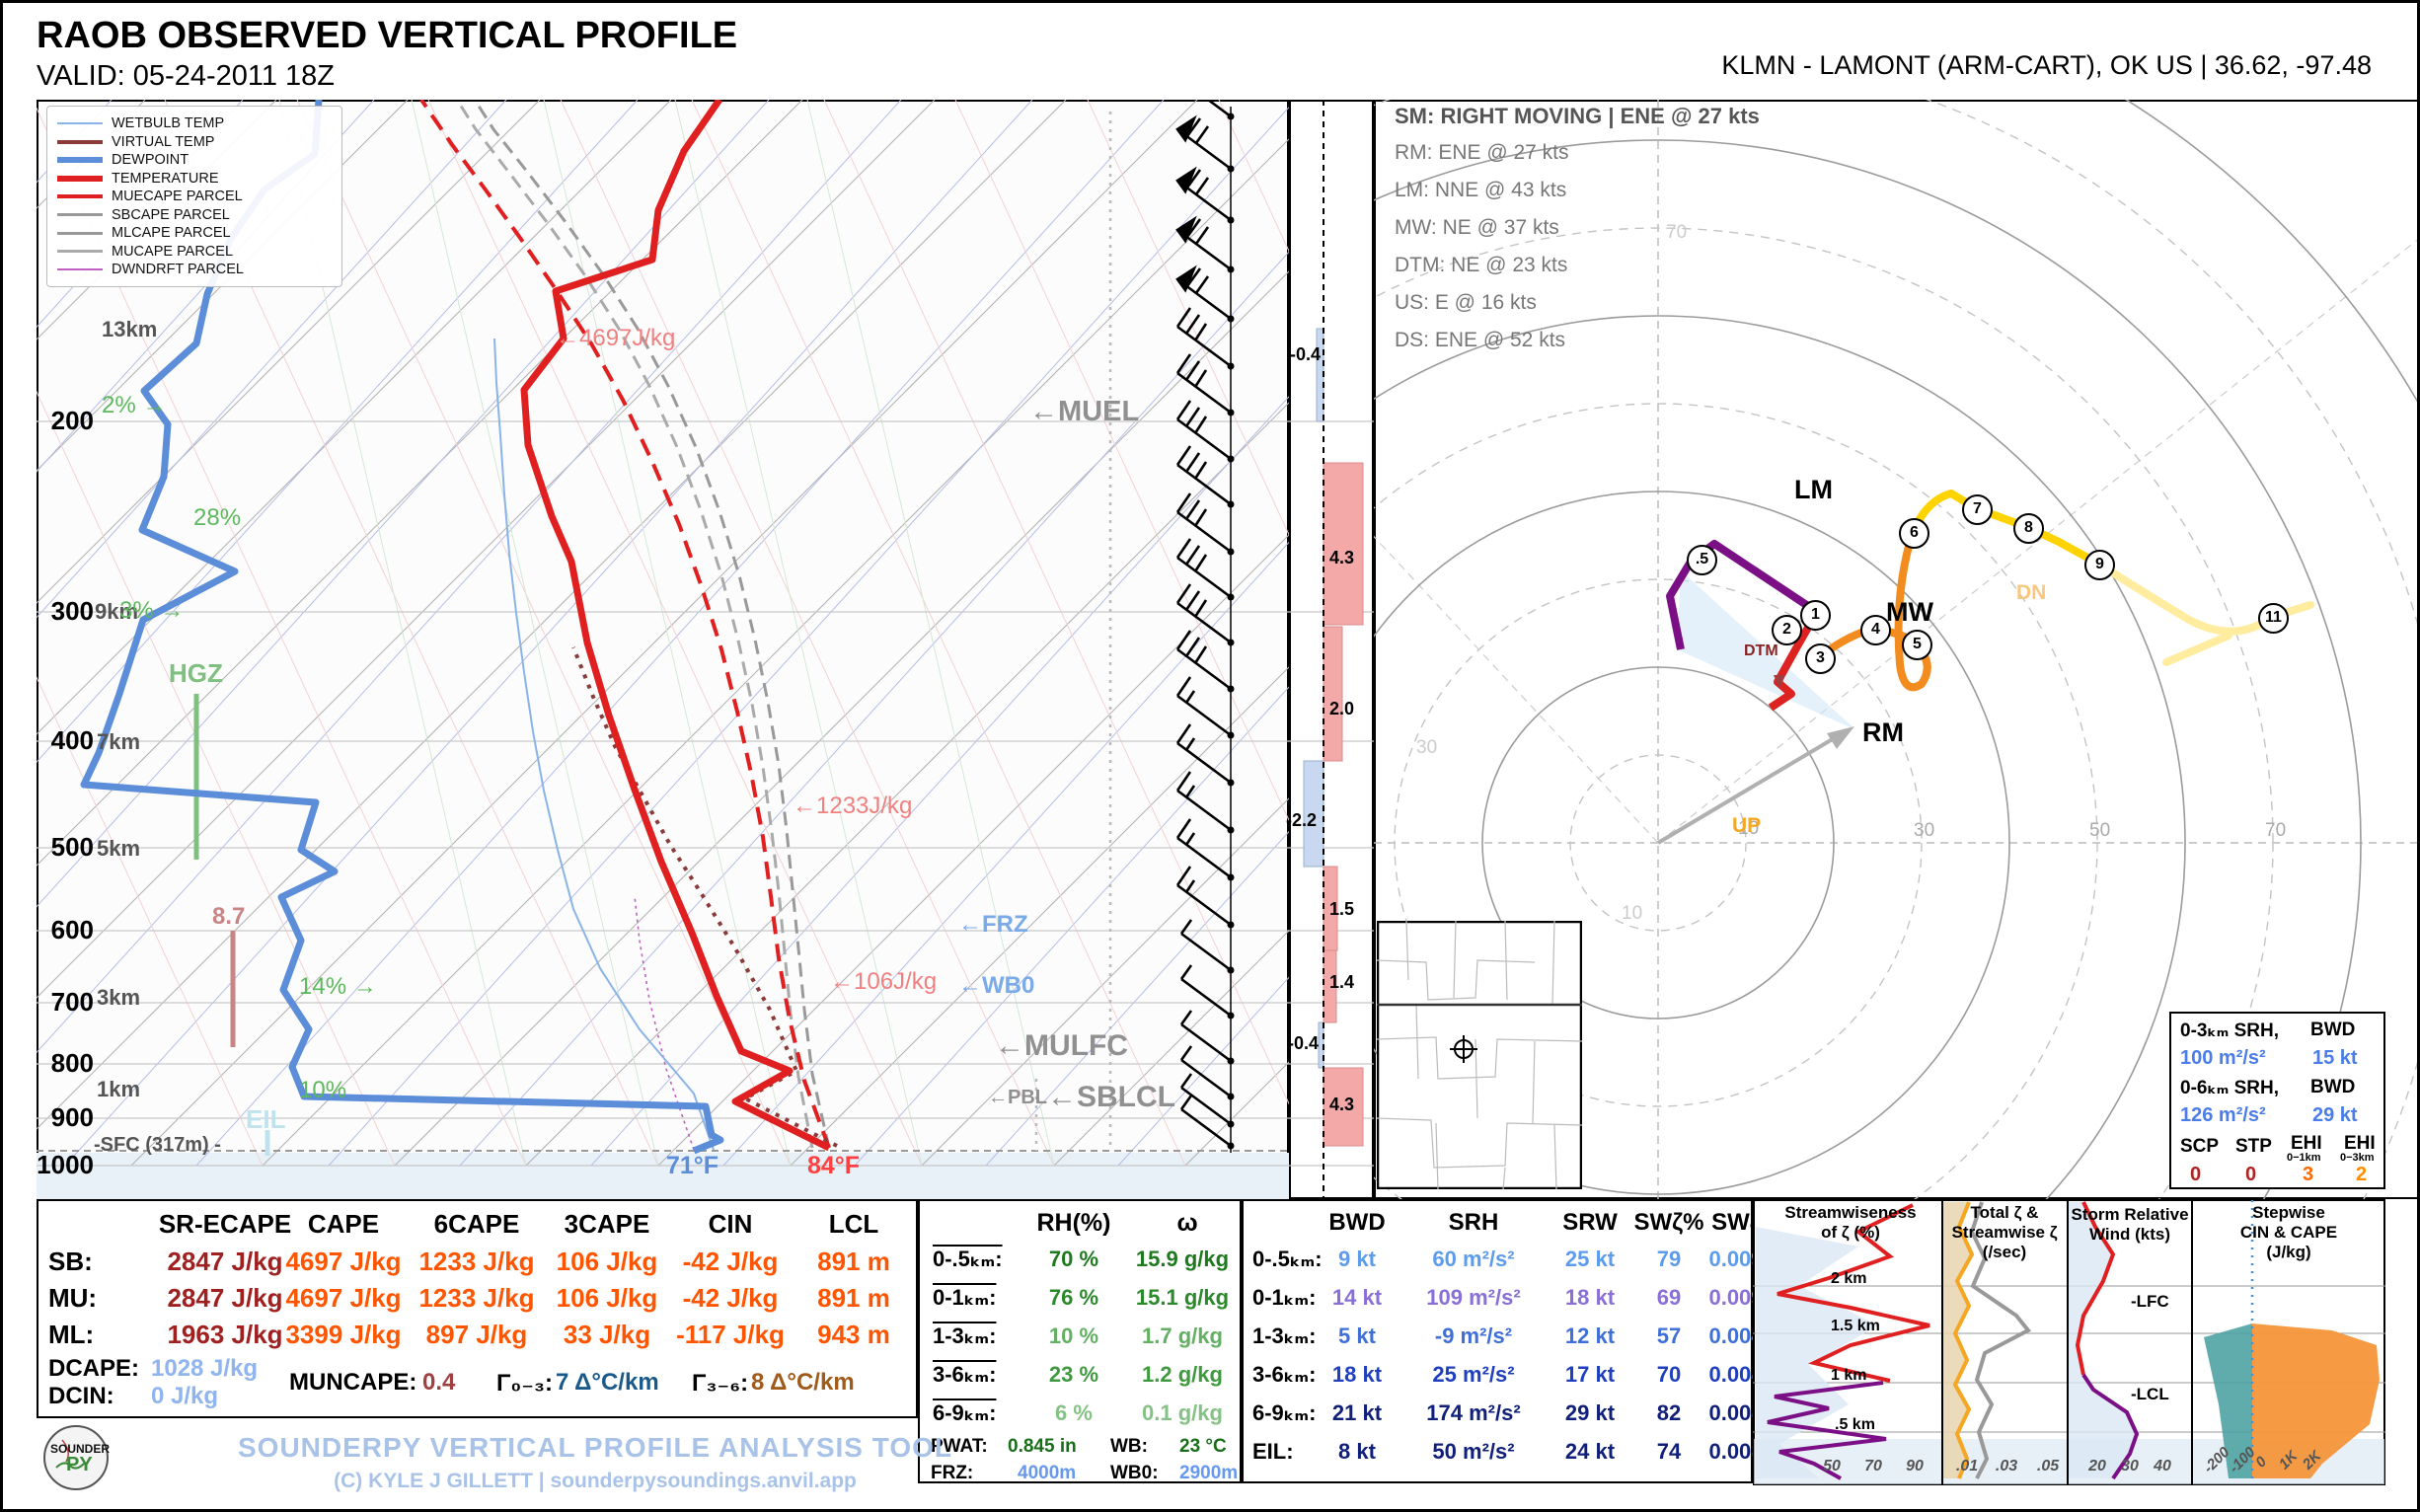 Image resolution: width=2420 pixels, height=1512 pixels. What do you see at coordinates (616, 338) in the screenshot?
I see `cape-4697-label: ←4697J/kg` at bounding box center [616, 338].